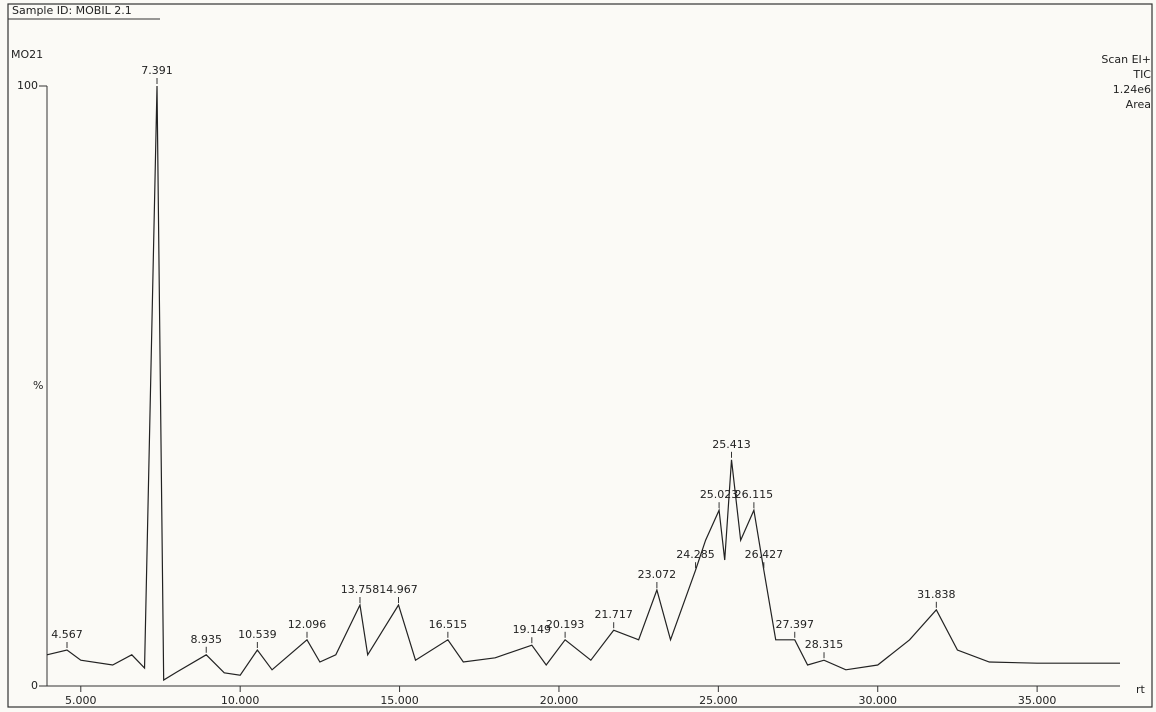 This screenshot has width=1156, height=712. I want to click on peak-label: 24.285, so click(695, 554).